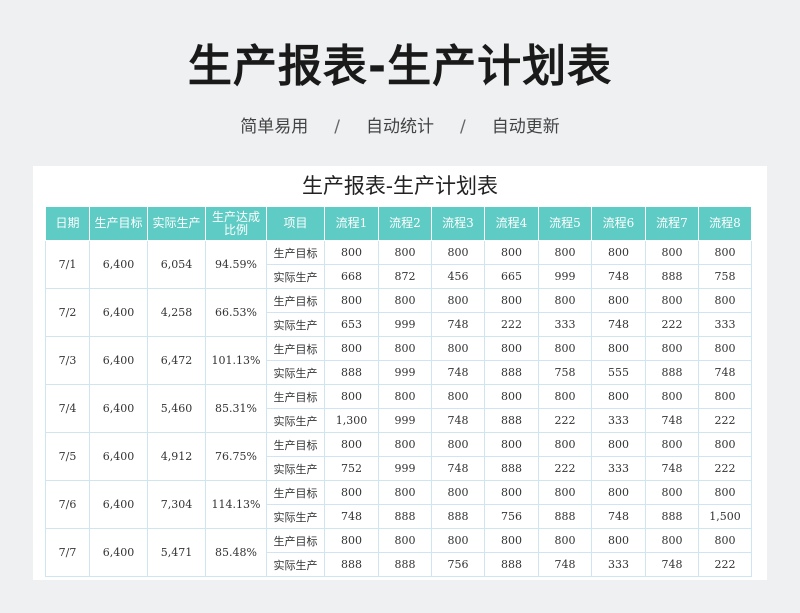 The height and width of the screenshot is (613, 800). Describe the element at coordinates (274, 127) in the screenshot. I see `feature-easy: 简单易用` at that location.